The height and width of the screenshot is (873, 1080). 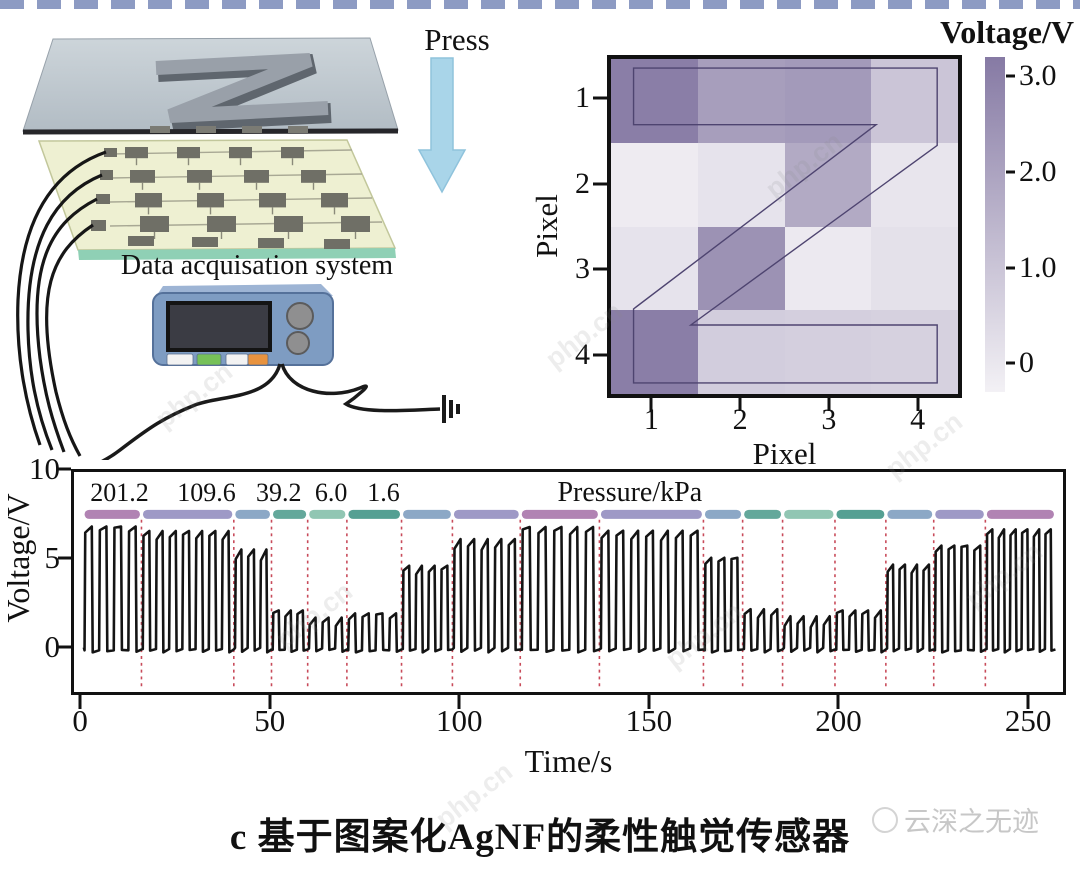 I want to click on heatmap-cell-r4c2, so click(x=741, y=352).